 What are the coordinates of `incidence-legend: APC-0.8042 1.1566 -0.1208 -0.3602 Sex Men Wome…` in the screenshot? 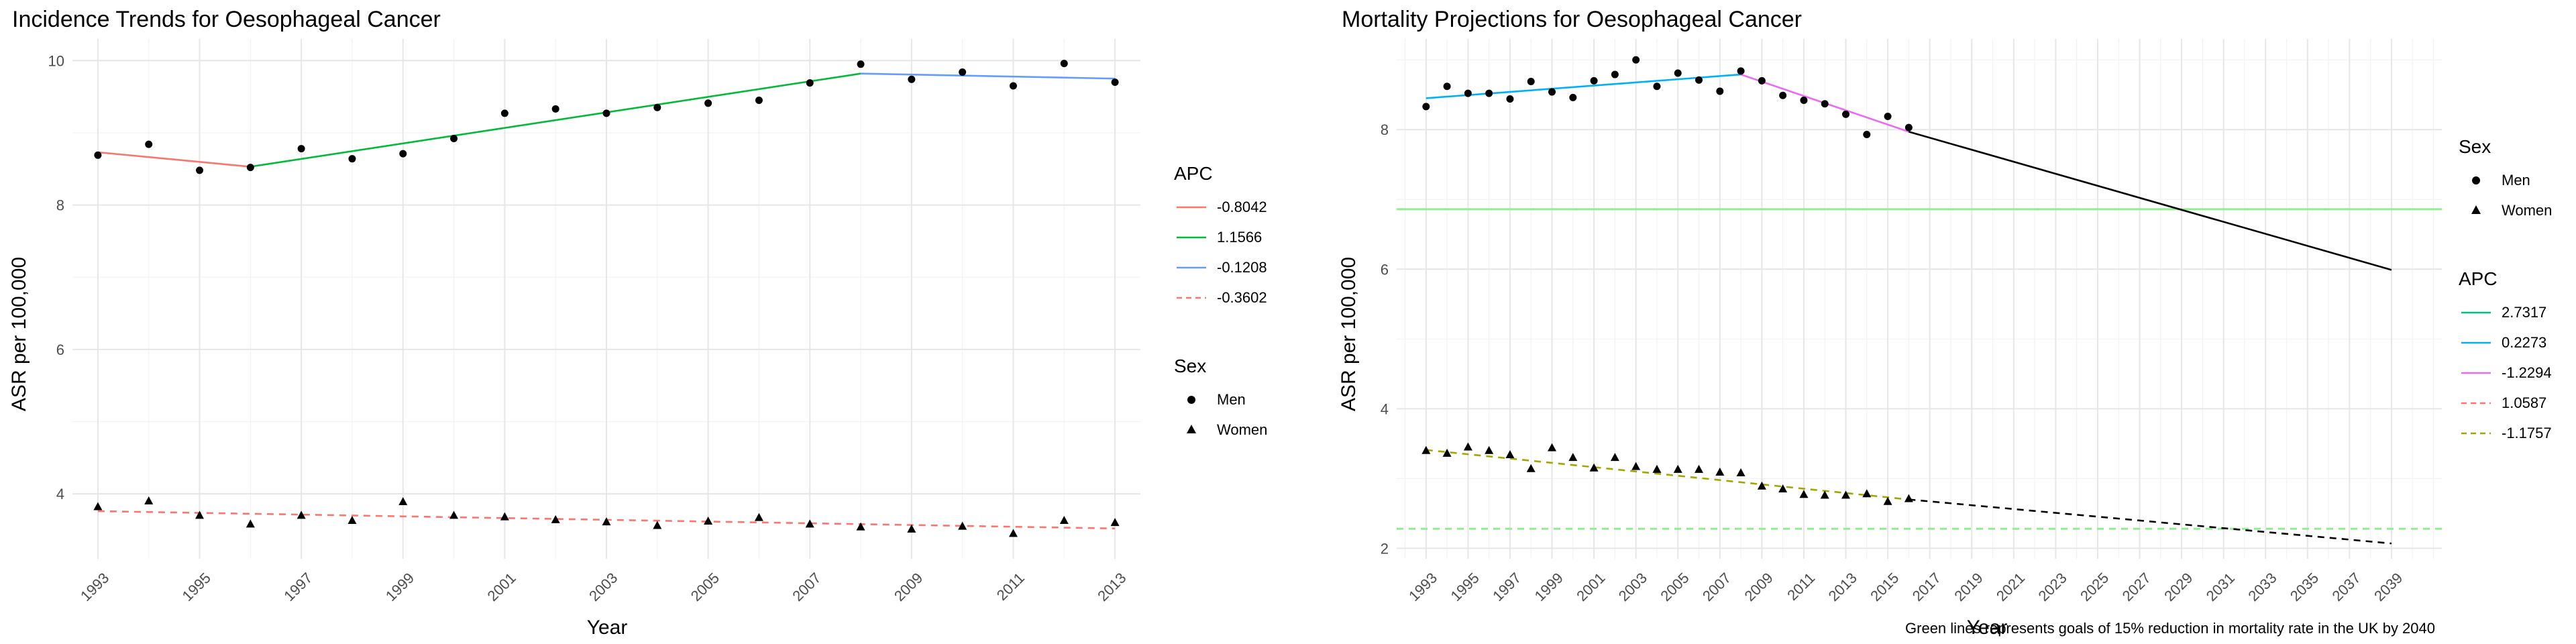 It's located at (1220, 300).